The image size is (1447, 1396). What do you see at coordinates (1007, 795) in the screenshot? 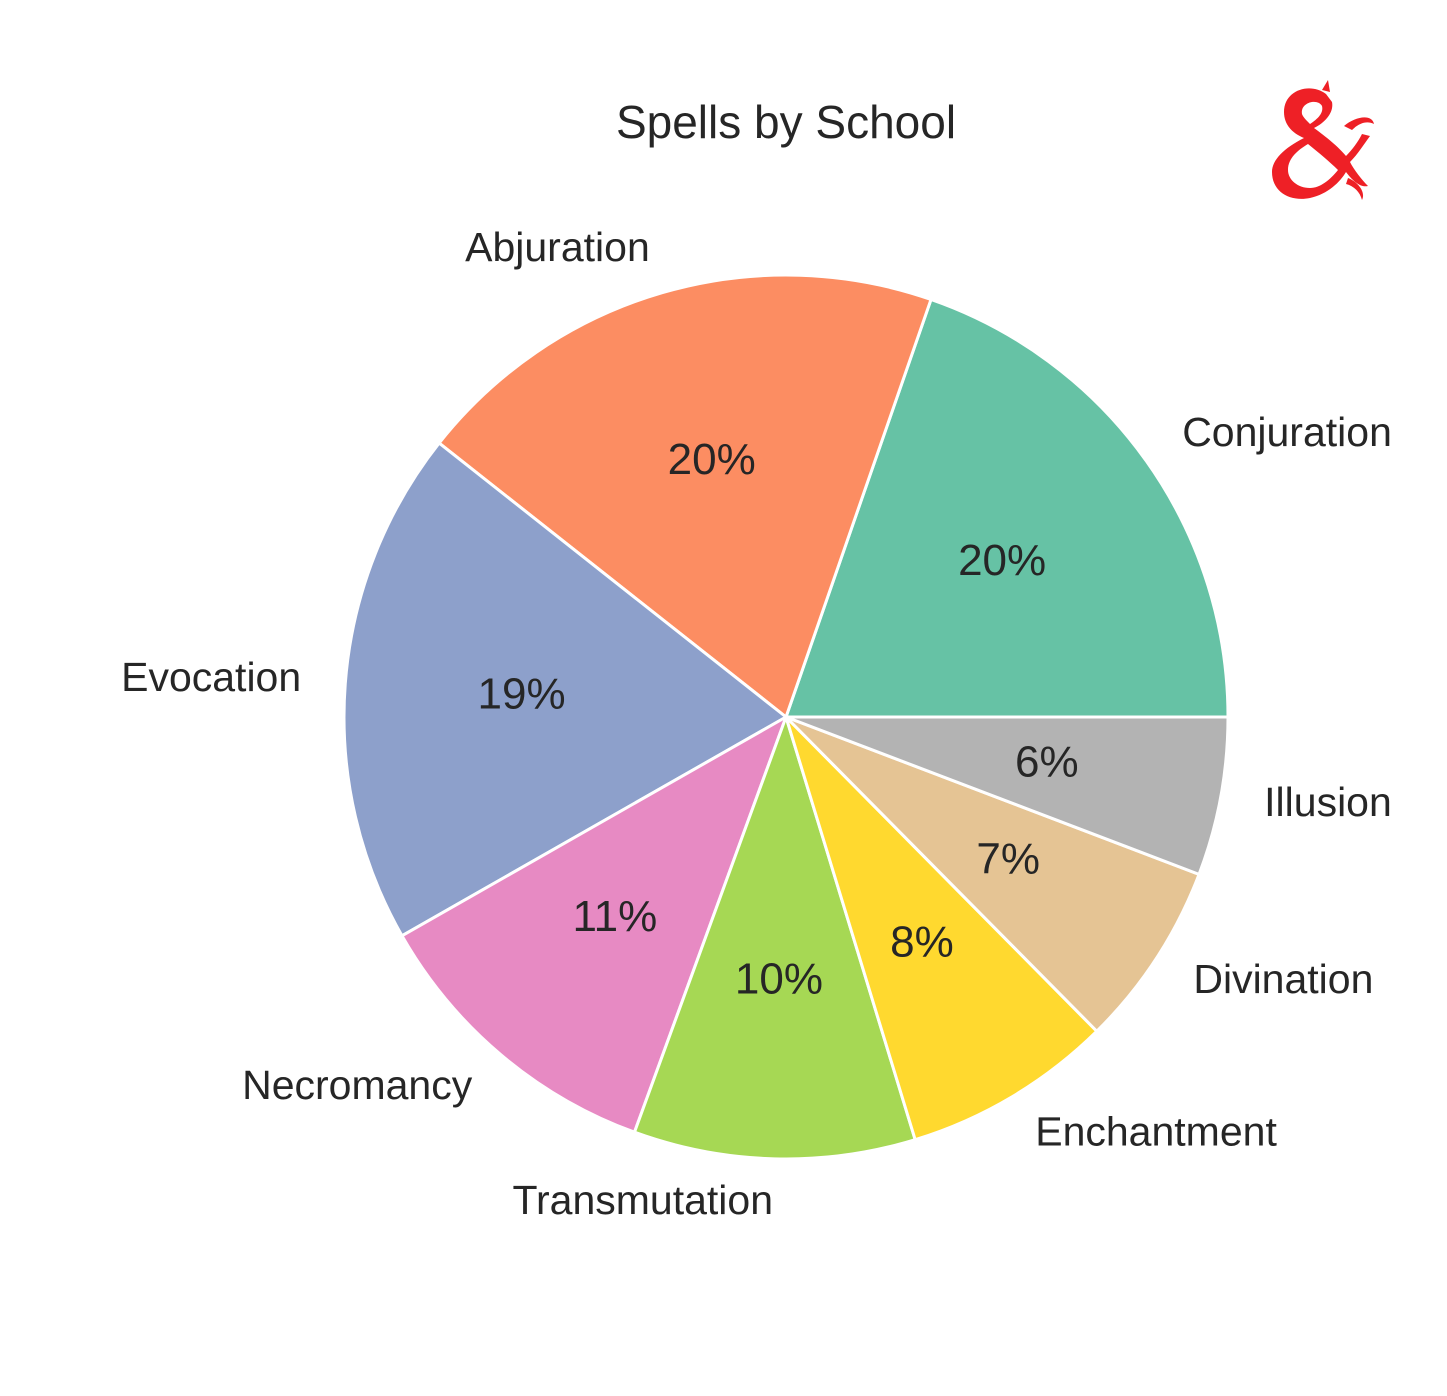
I see `pie-slice-illusion` at bounding box center [1007, 795].